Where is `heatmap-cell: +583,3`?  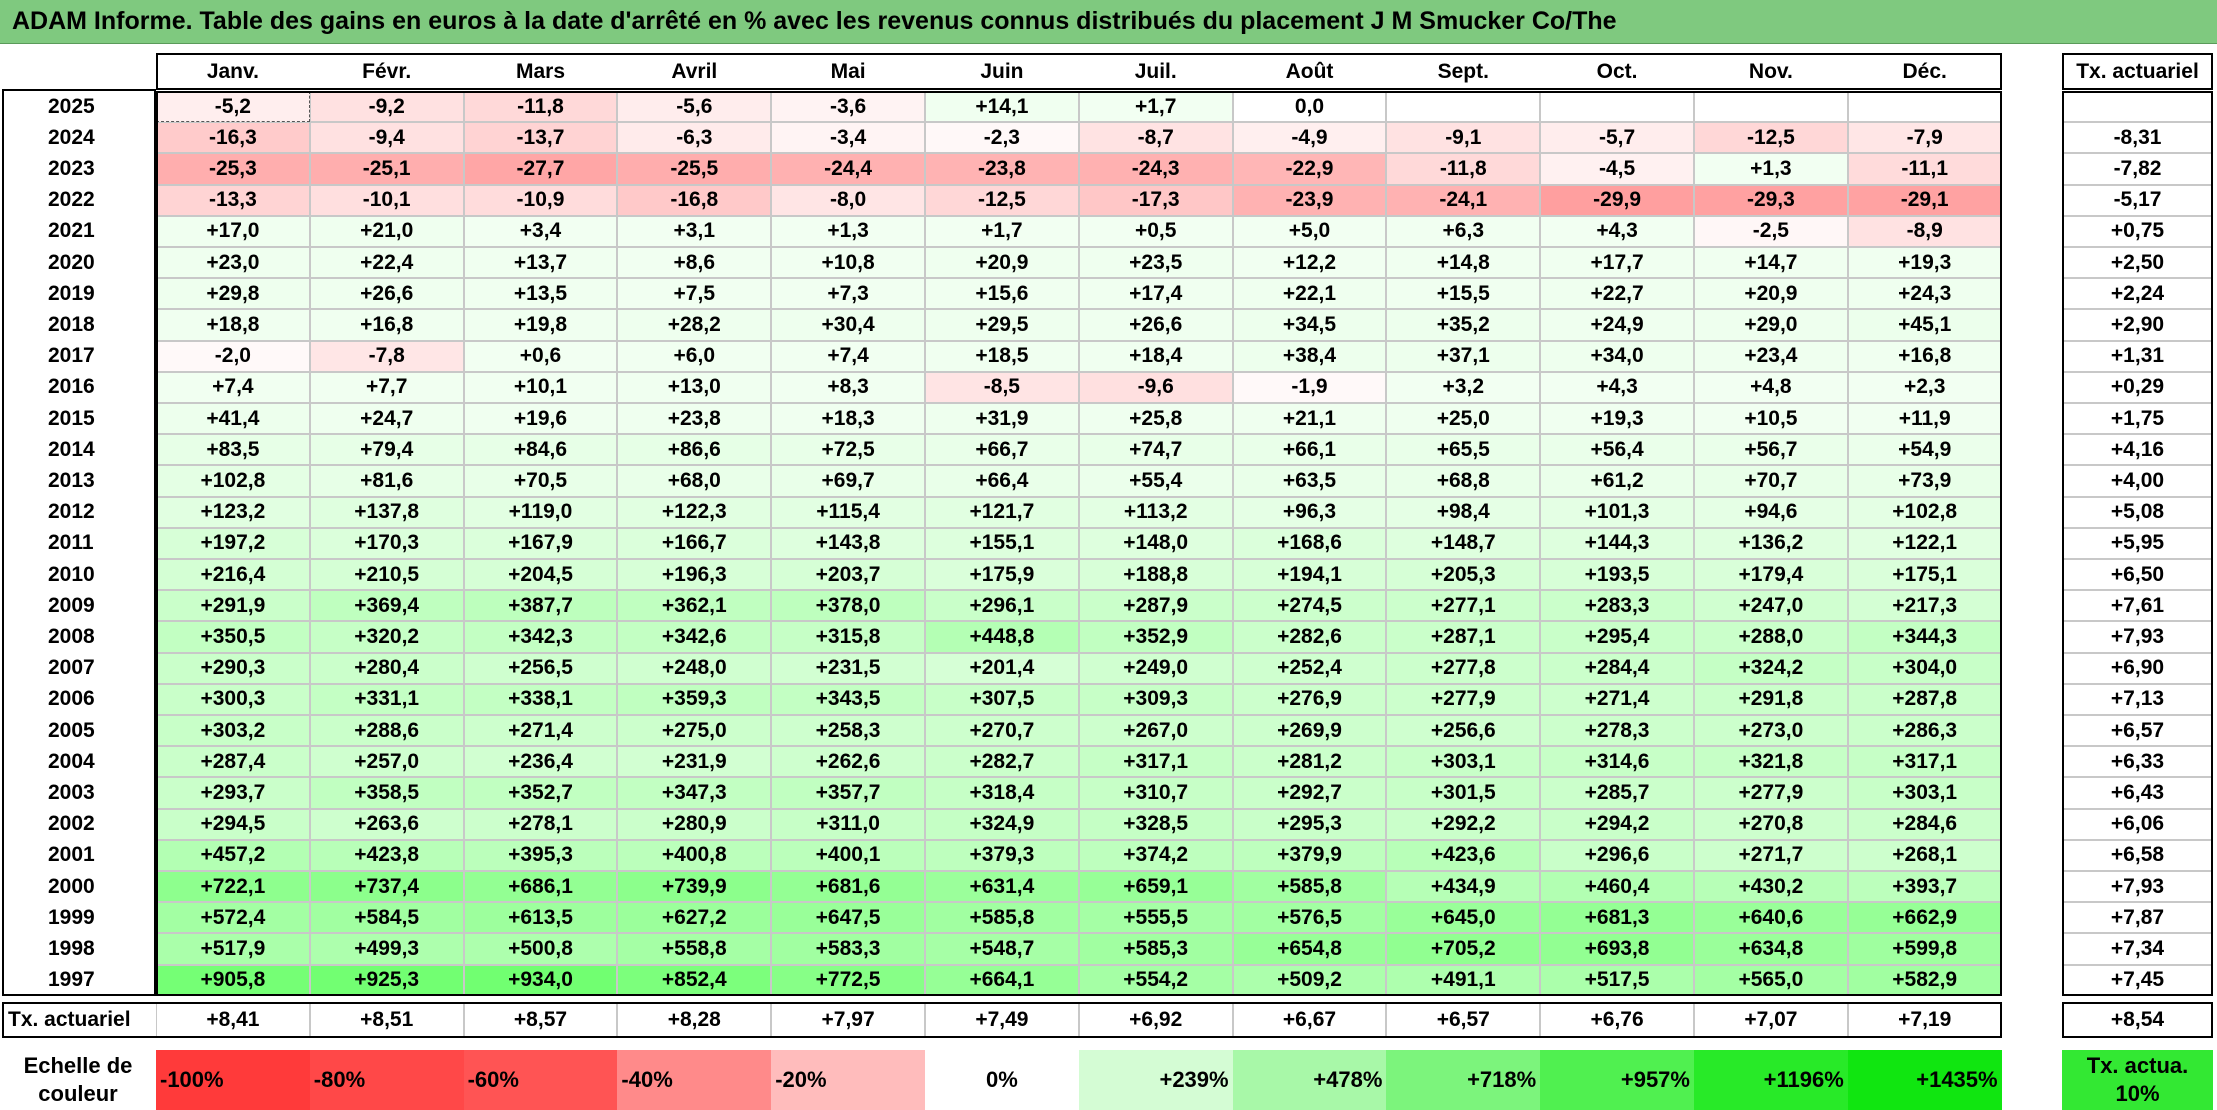 heatmap-cell: +583,3 is located at coordinates (848, 949).